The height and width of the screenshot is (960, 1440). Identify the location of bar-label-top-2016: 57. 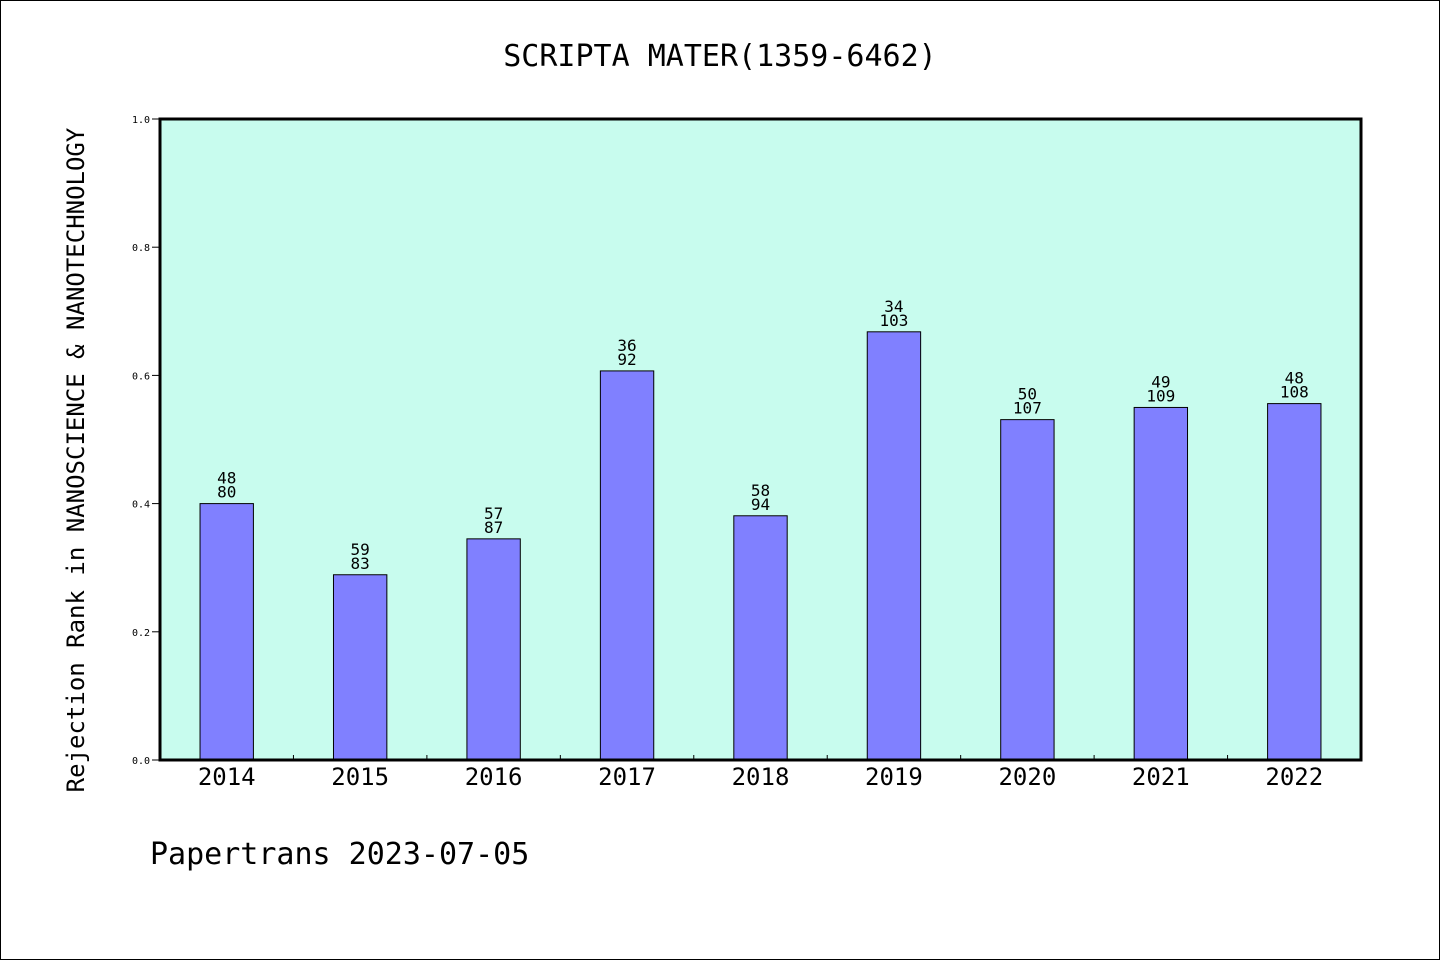
(493, 513).